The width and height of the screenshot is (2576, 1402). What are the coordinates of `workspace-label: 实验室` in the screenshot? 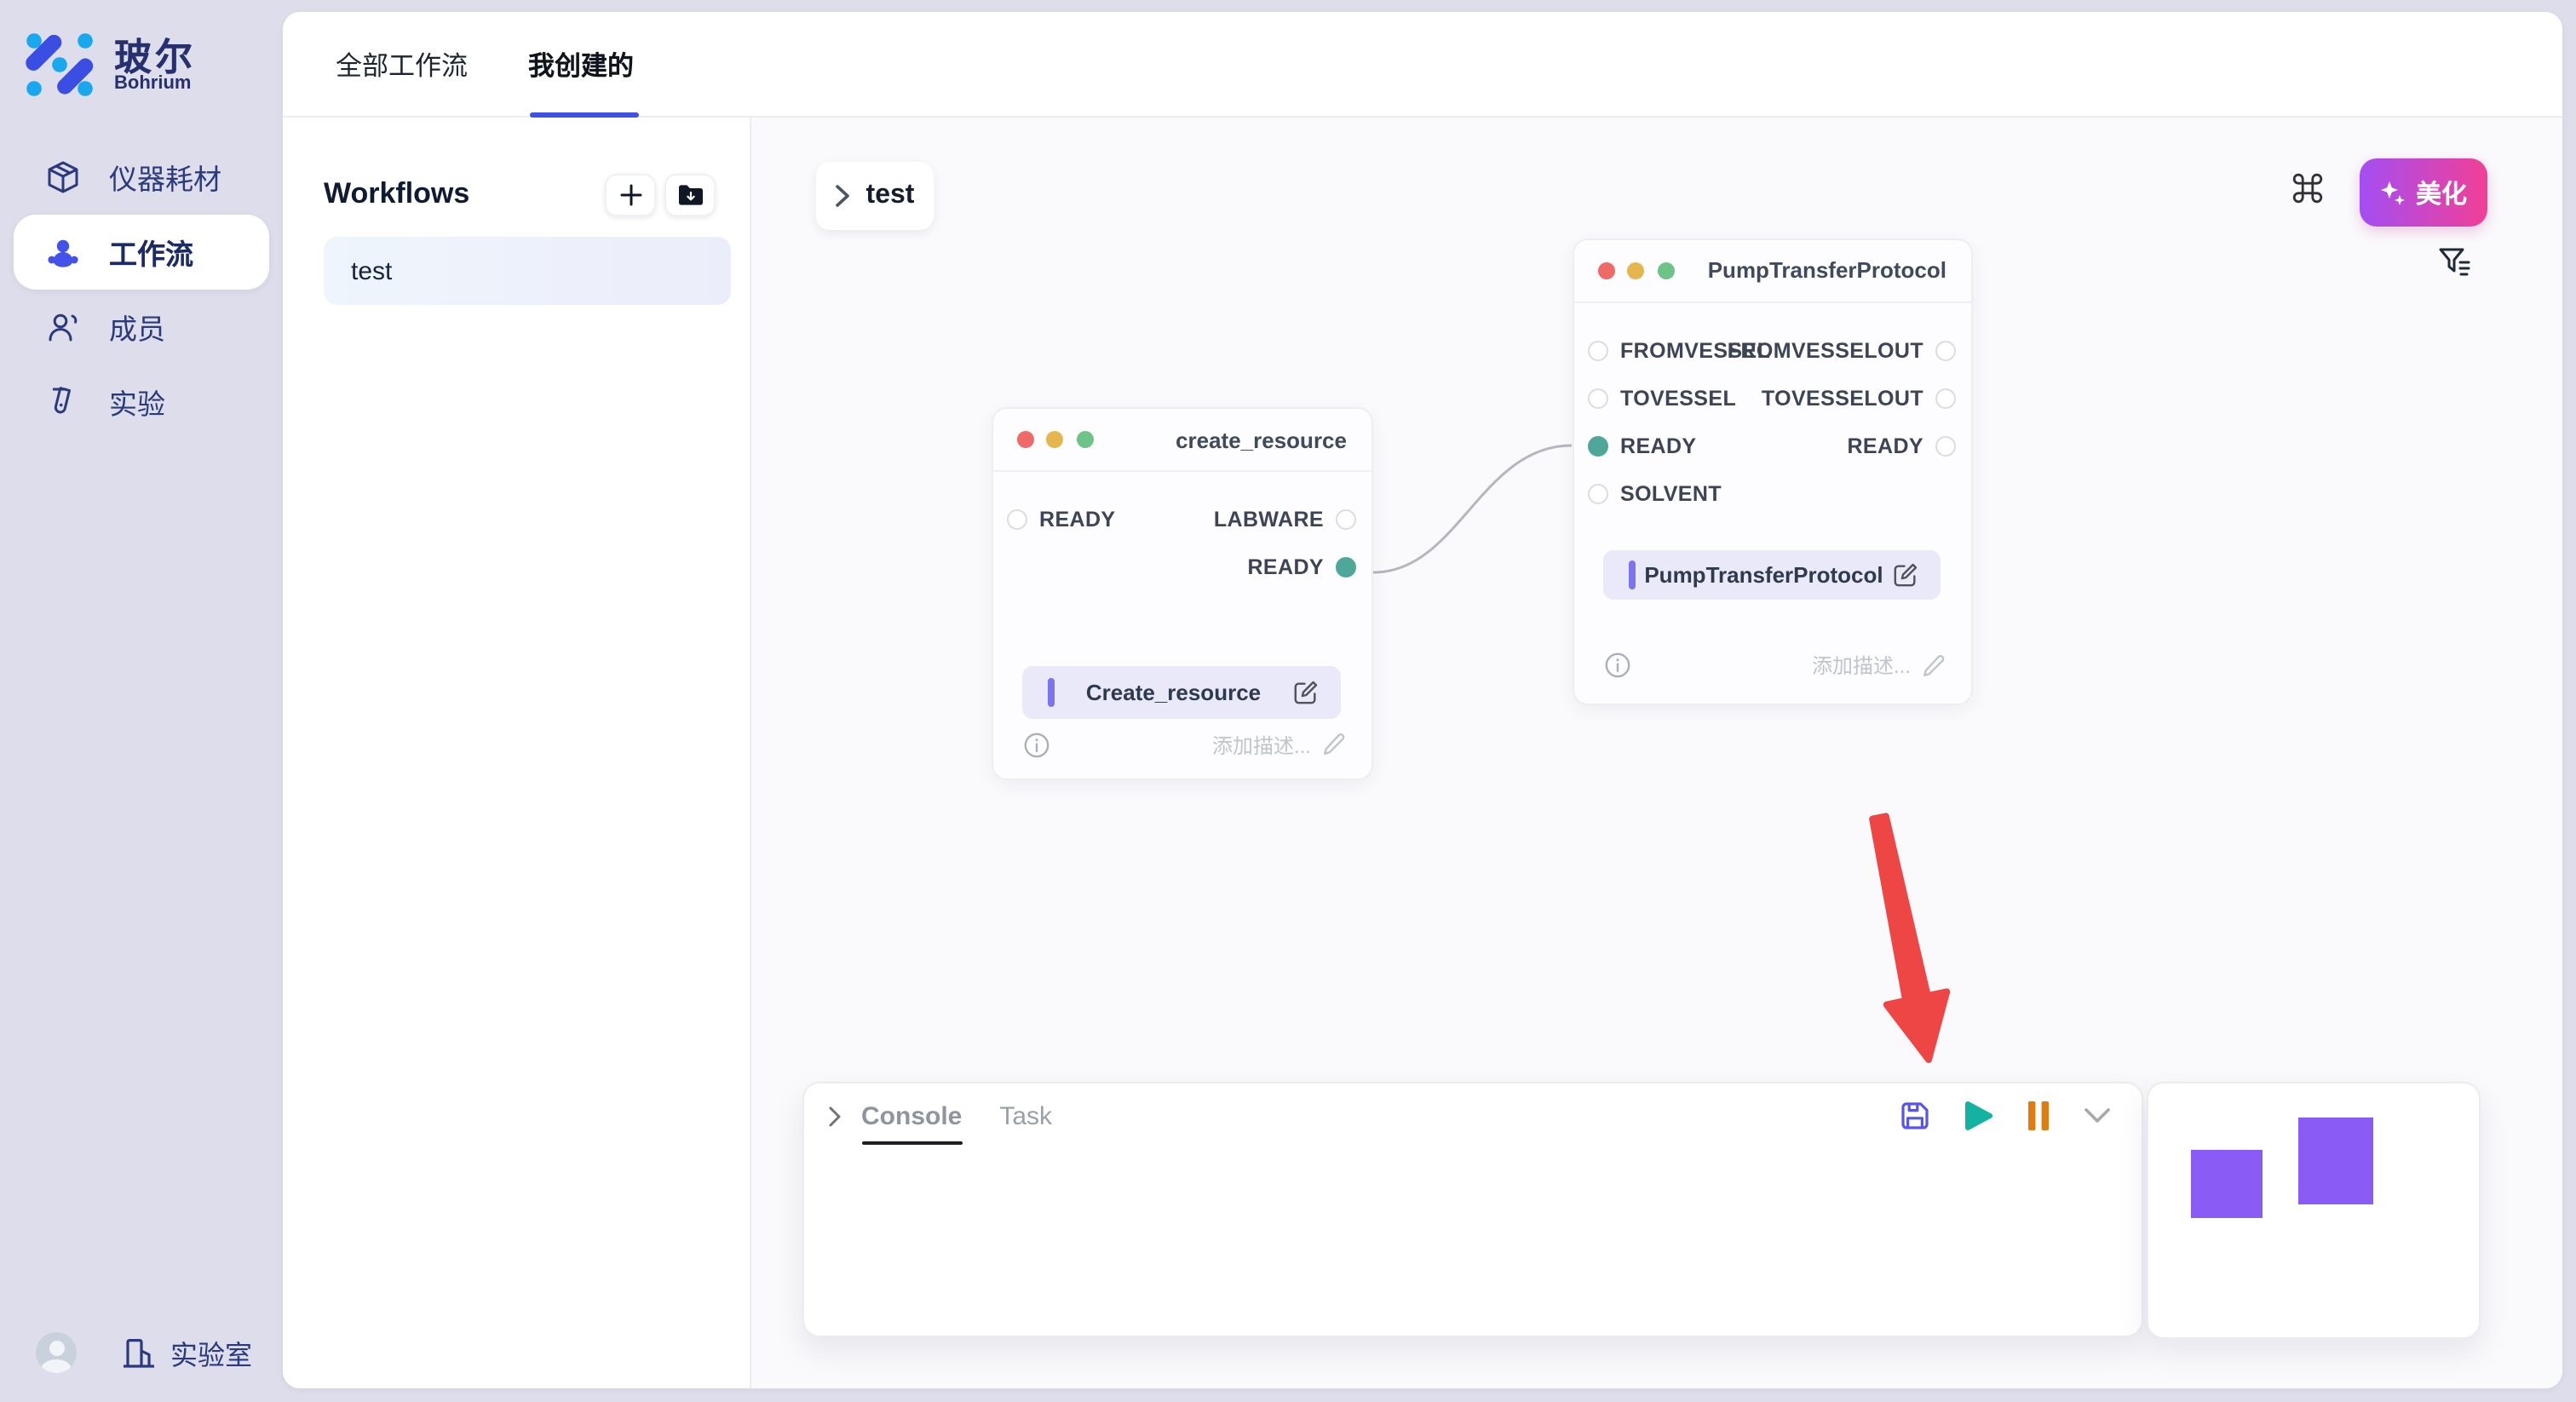 It's located at (211, 1356).